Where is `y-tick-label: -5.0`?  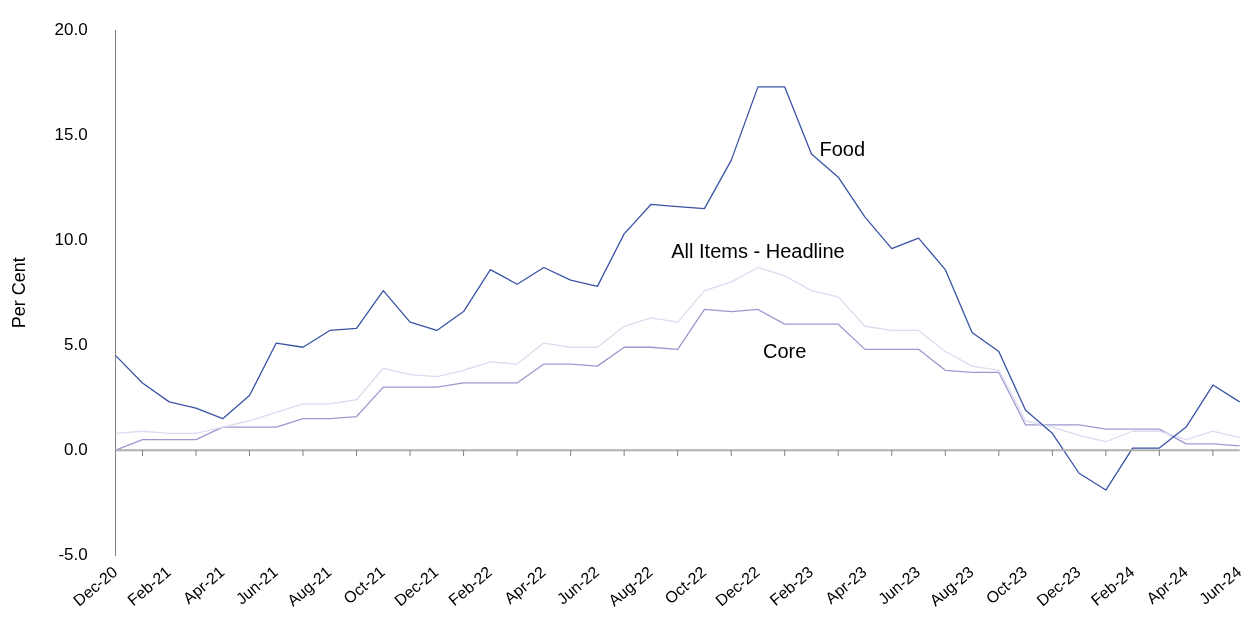
y-tick-label: -5.0 is located at coordinates (73, 554).